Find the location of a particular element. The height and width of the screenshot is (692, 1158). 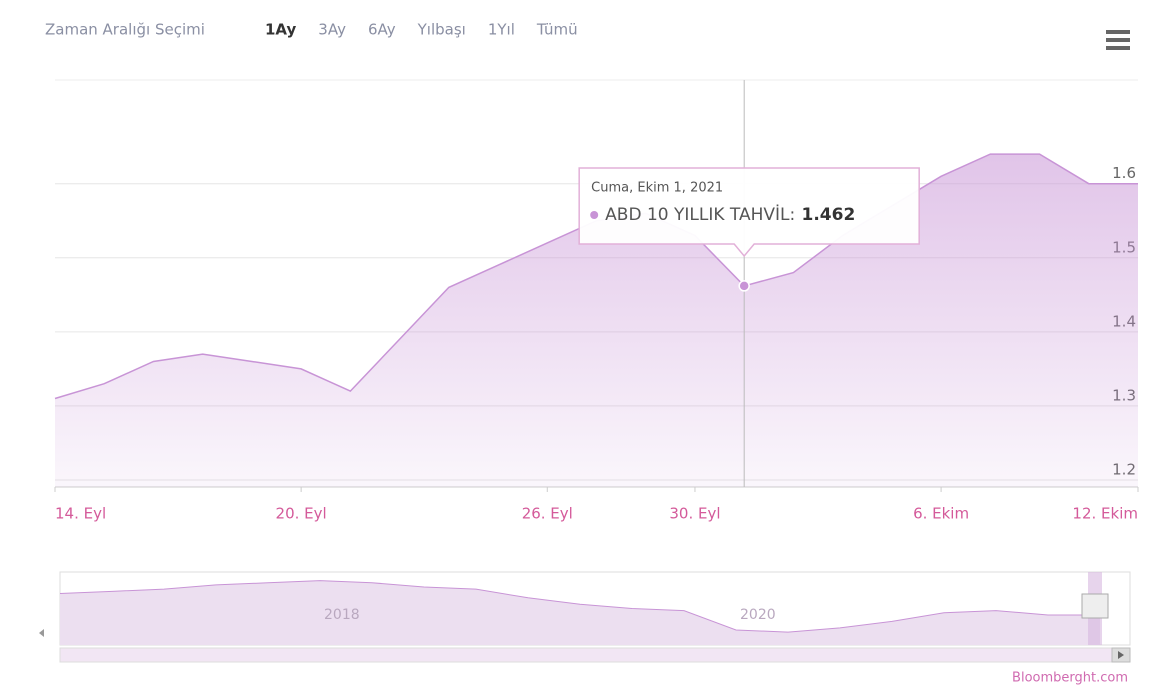

scrollbar-arrow is located at coordinates (1121, 655).